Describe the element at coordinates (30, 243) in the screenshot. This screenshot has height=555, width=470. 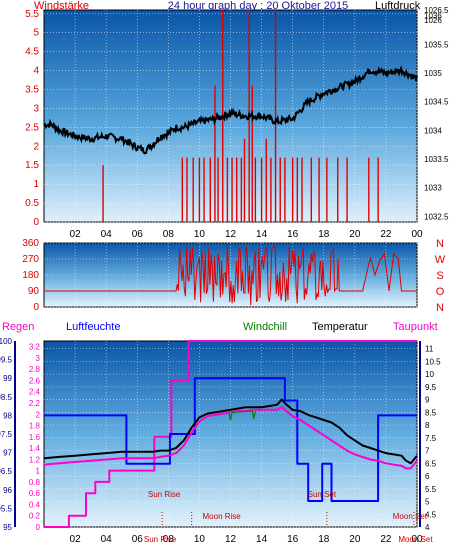
I see `direction-tick-label: 360` at that location.